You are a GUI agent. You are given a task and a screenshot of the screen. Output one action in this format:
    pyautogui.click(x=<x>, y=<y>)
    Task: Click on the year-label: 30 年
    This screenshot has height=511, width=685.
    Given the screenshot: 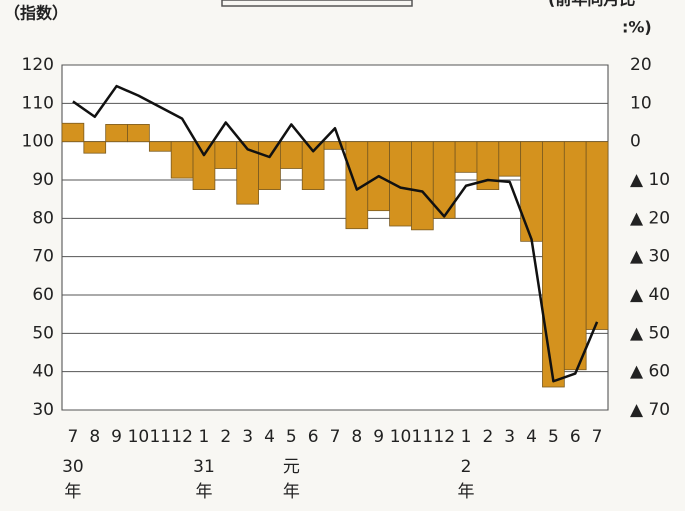 What is the action you would take?
    pyautogui.click(x=73, y=479)
    